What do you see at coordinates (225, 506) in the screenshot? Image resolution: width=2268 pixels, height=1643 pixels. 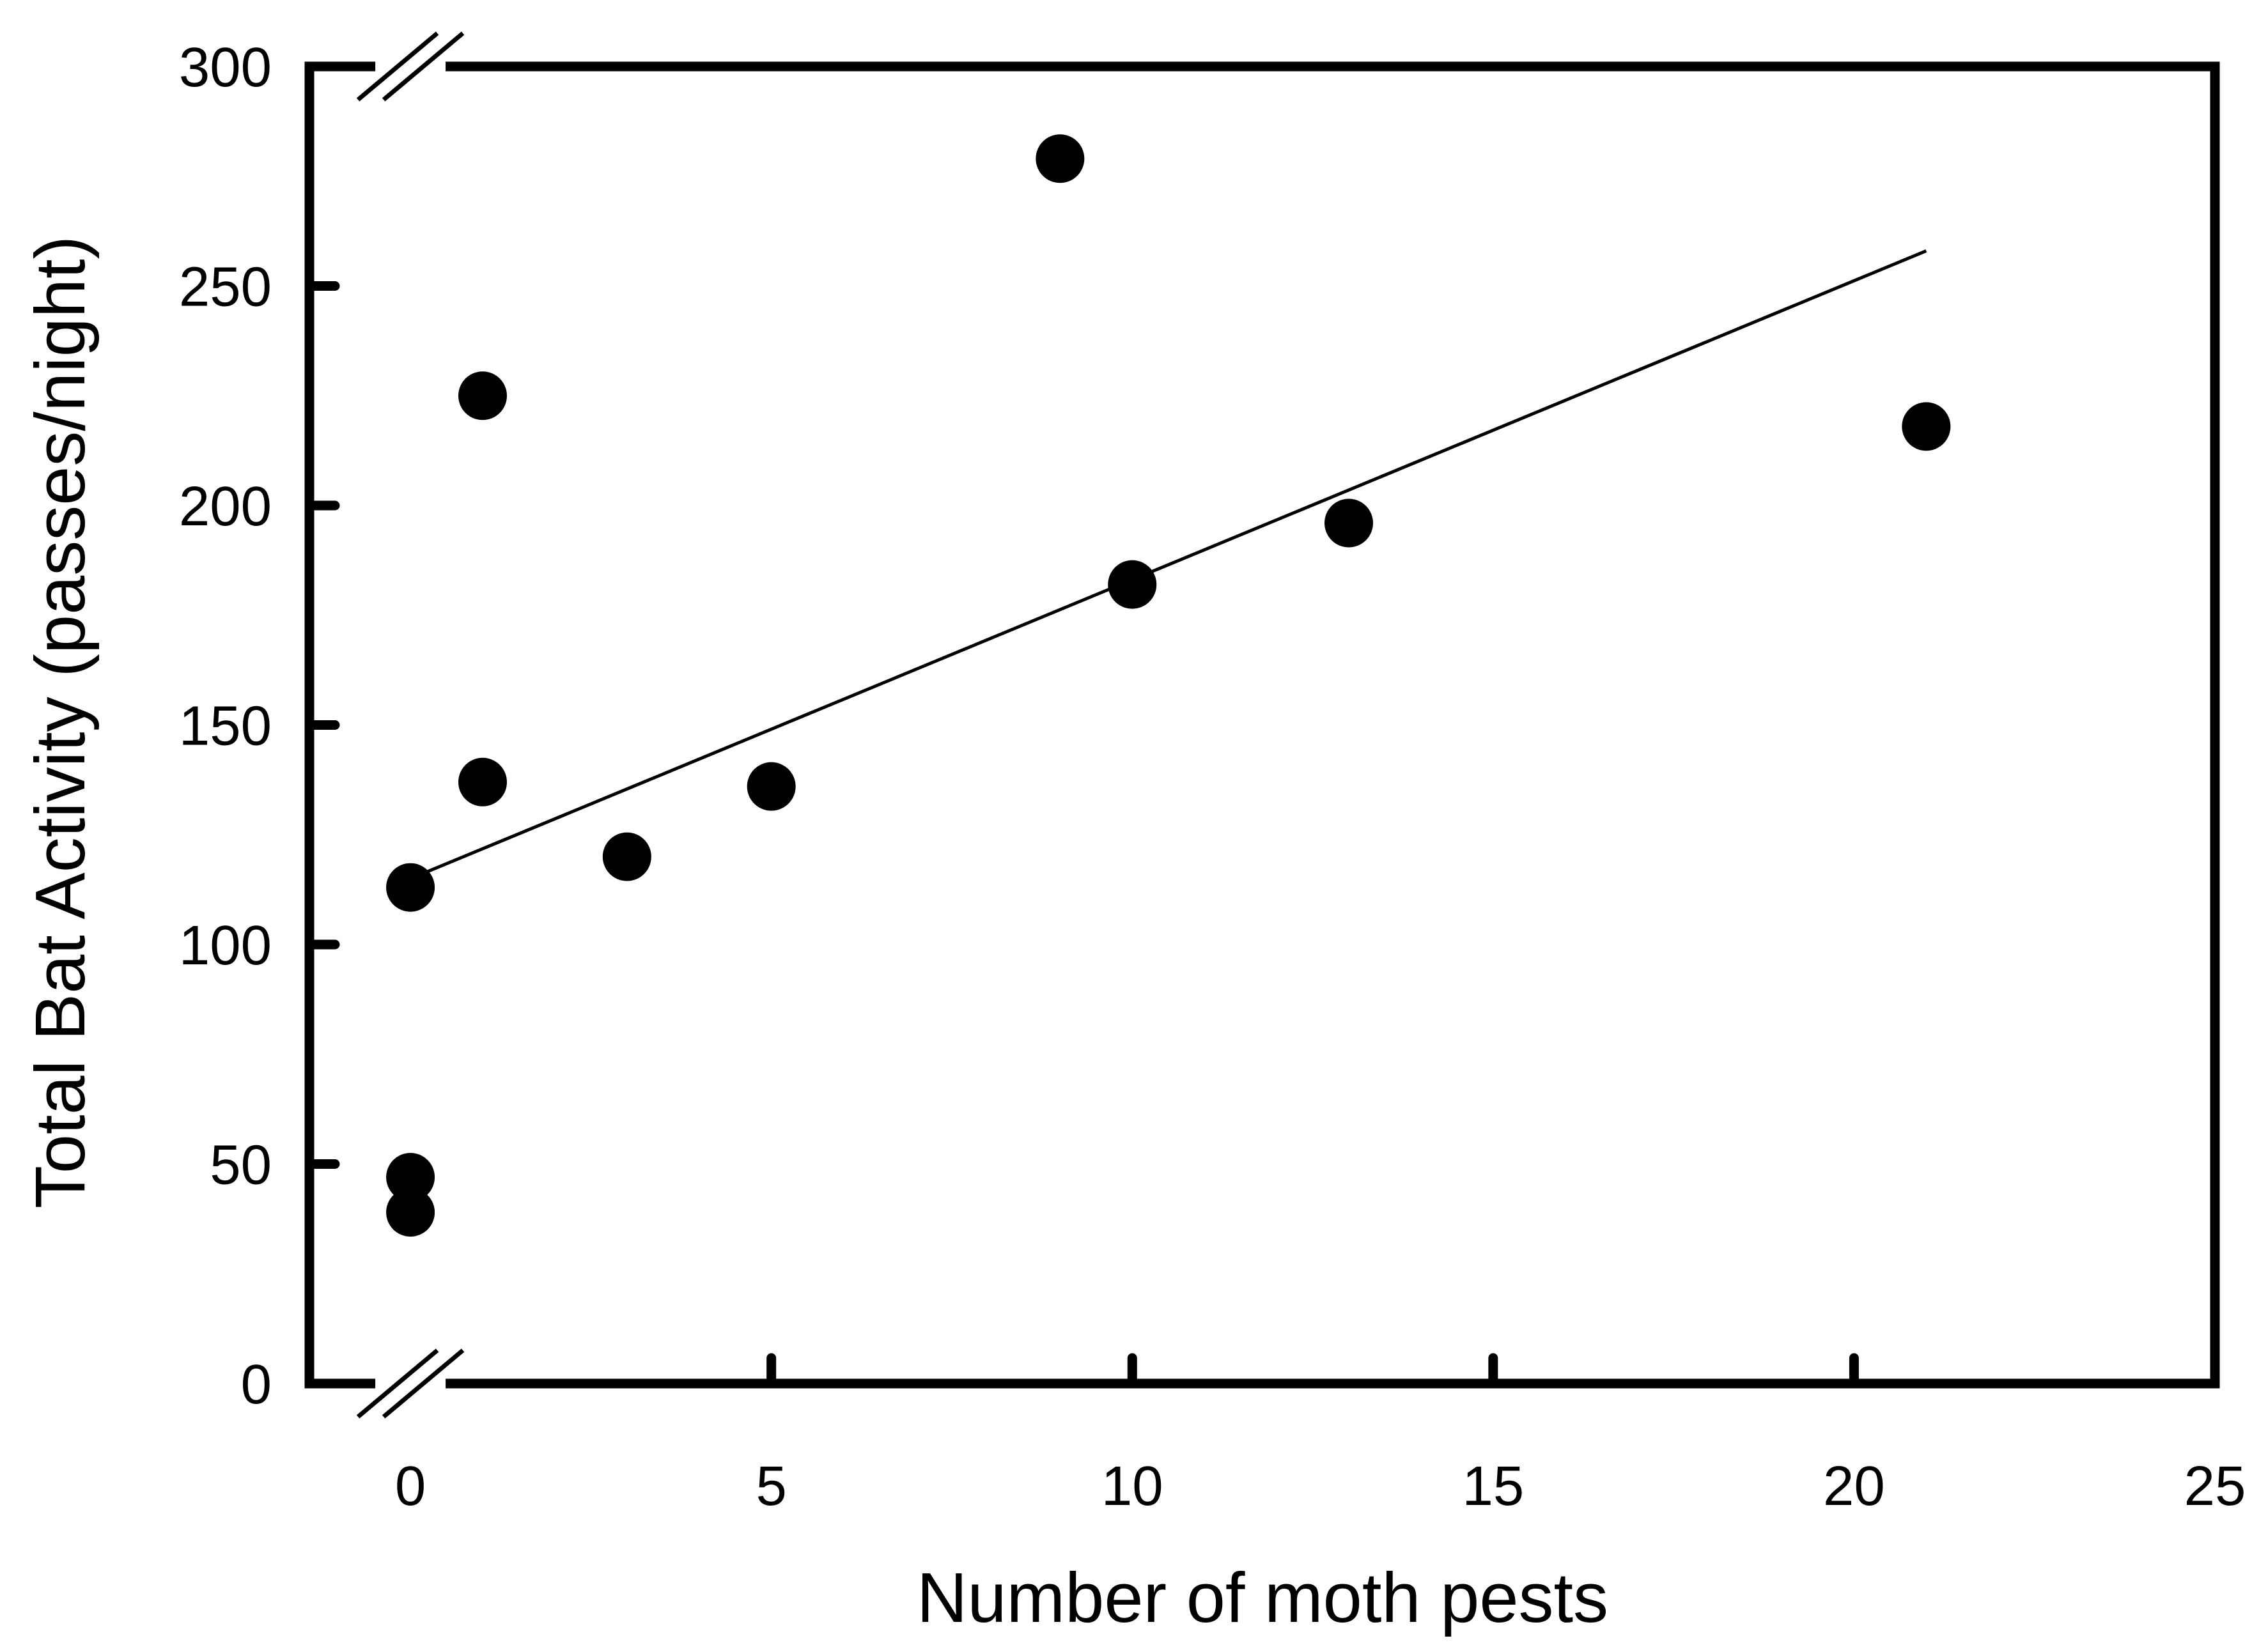 I see `y-tick-label: 200` at bounding box center [225, 506].